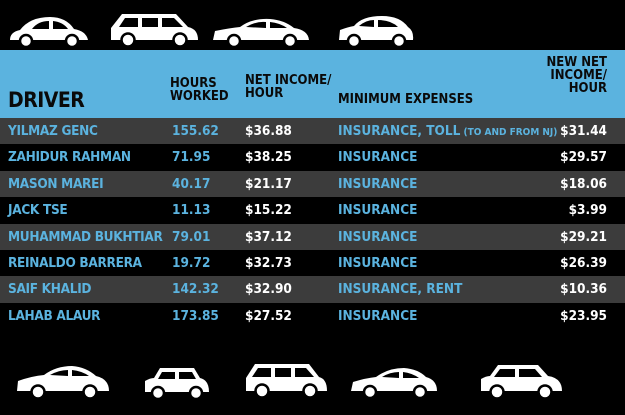 Image resolution: width=625 pixels, height=415 pixels. I want to click on header-new-net-income: NEW NET INCOME/ HOUR, so click(576, 75).